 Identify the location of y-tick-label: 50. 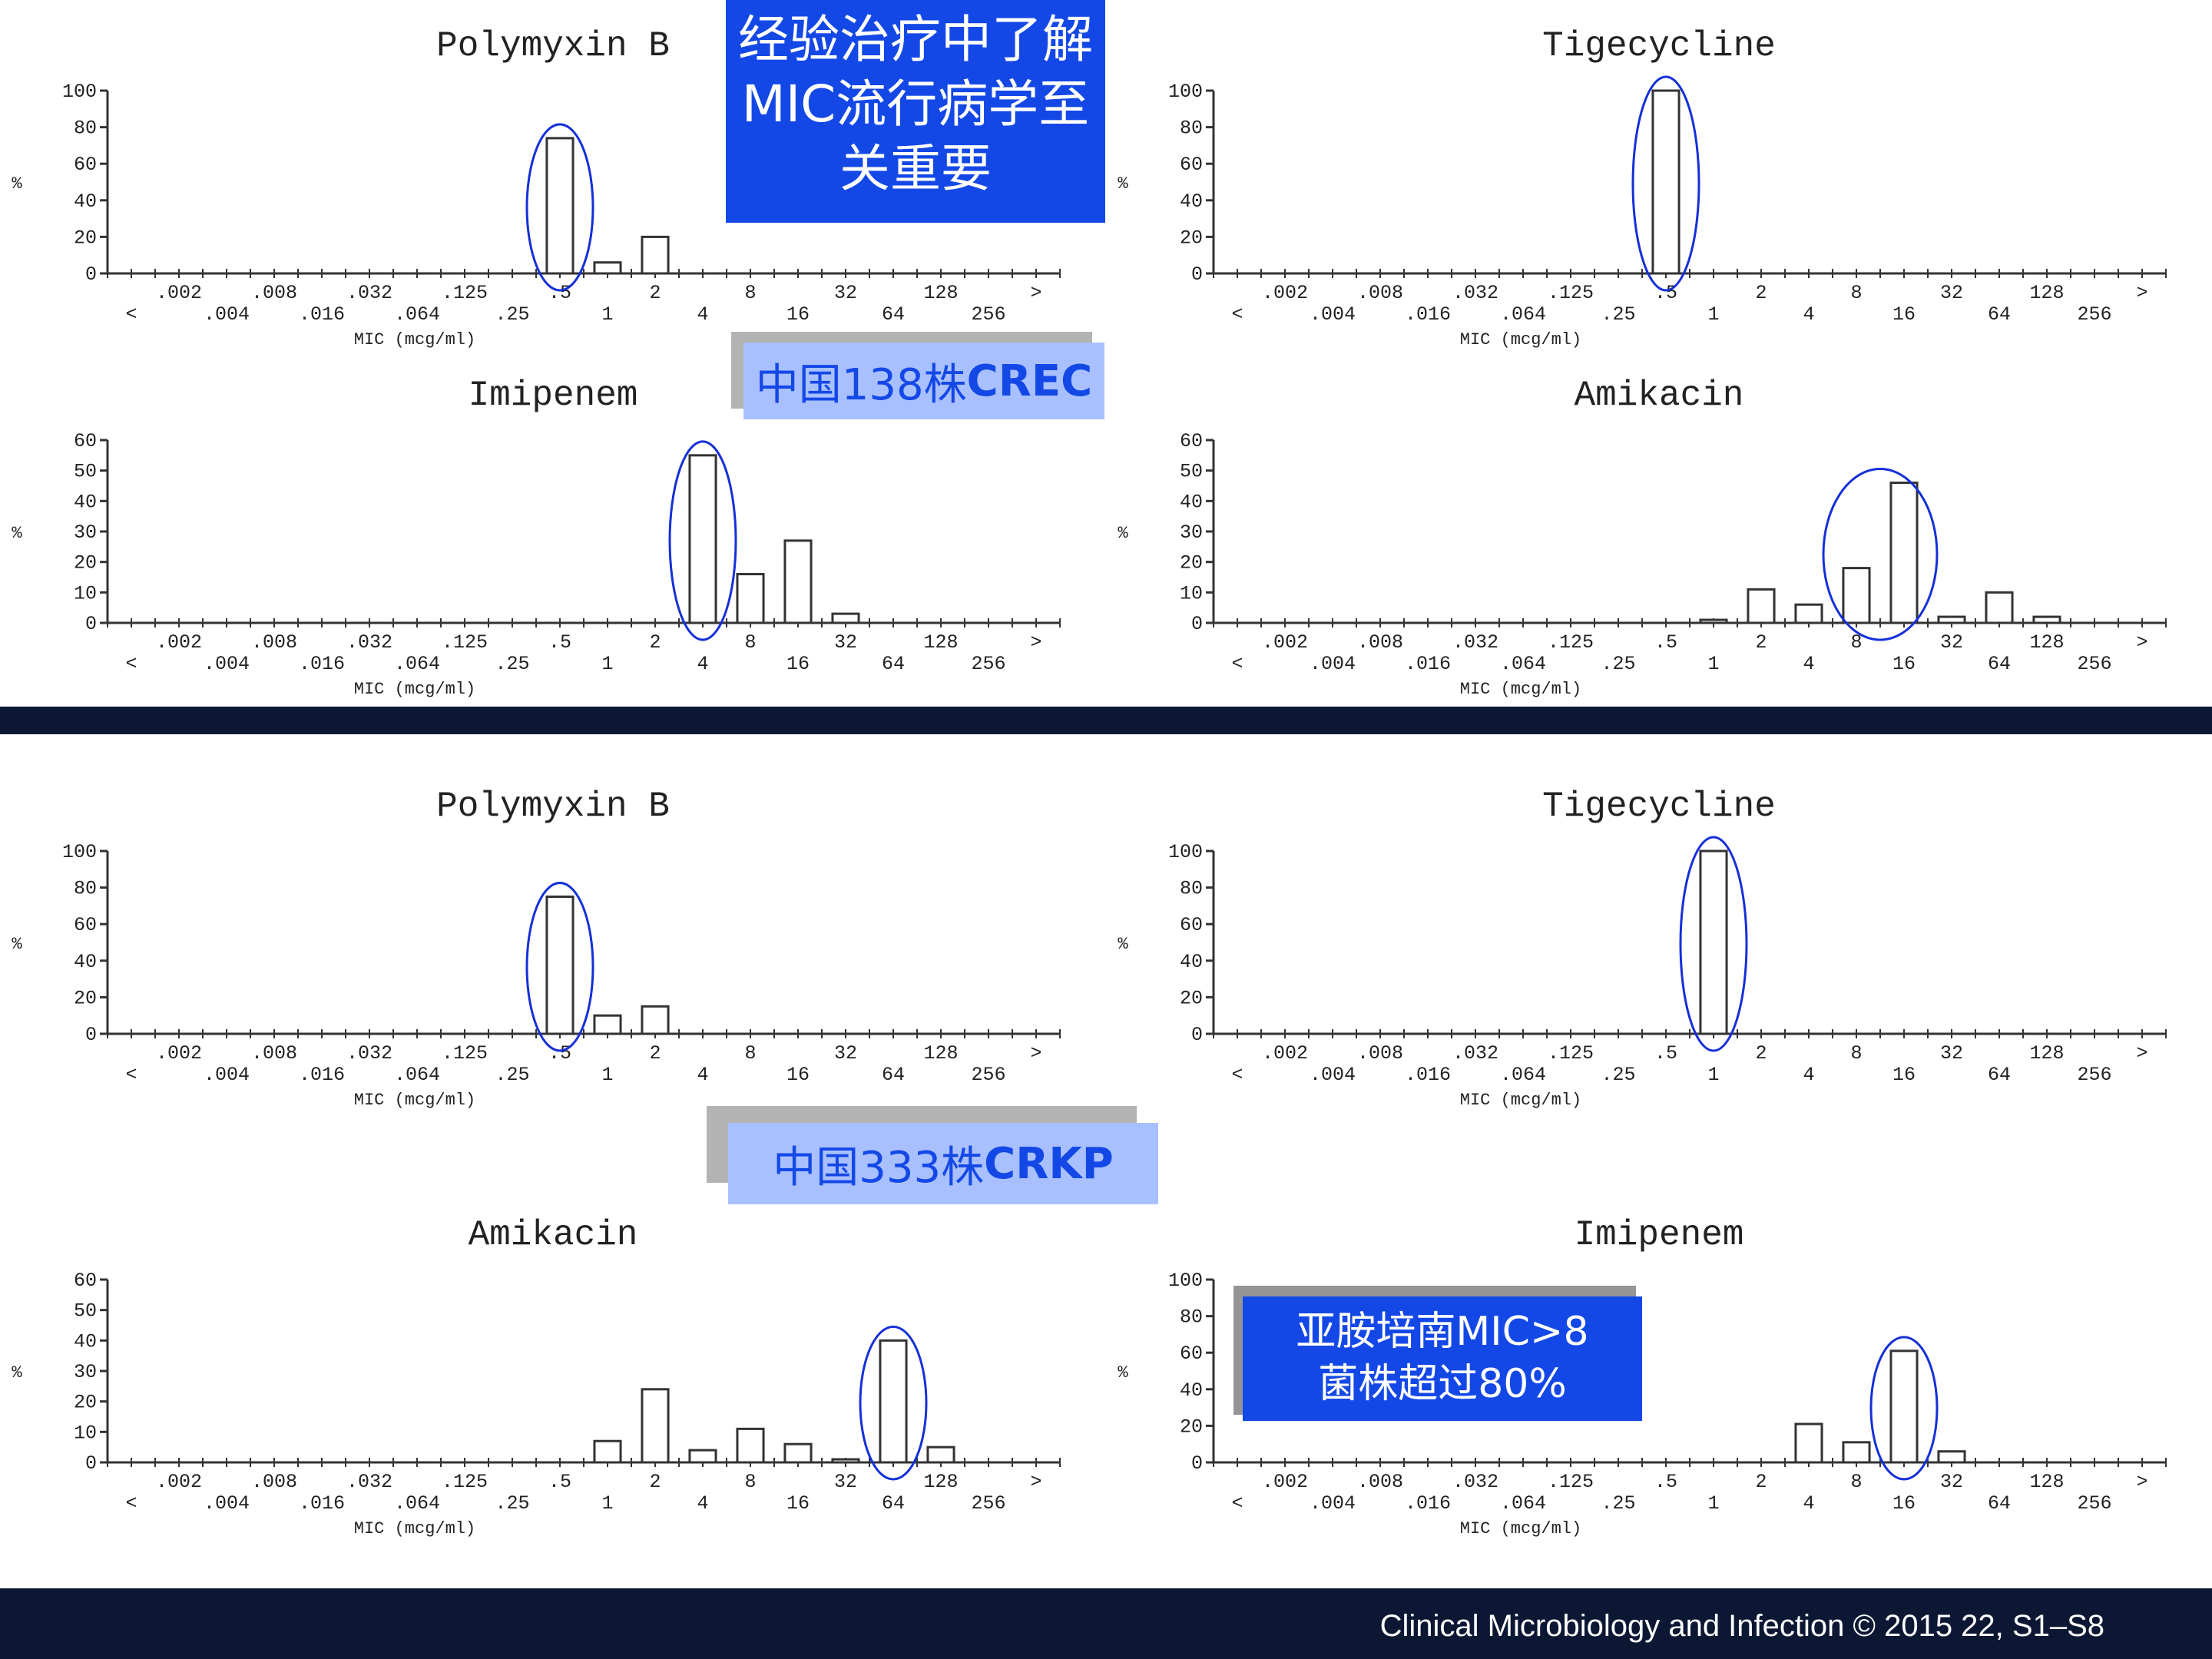
(1192, 472).